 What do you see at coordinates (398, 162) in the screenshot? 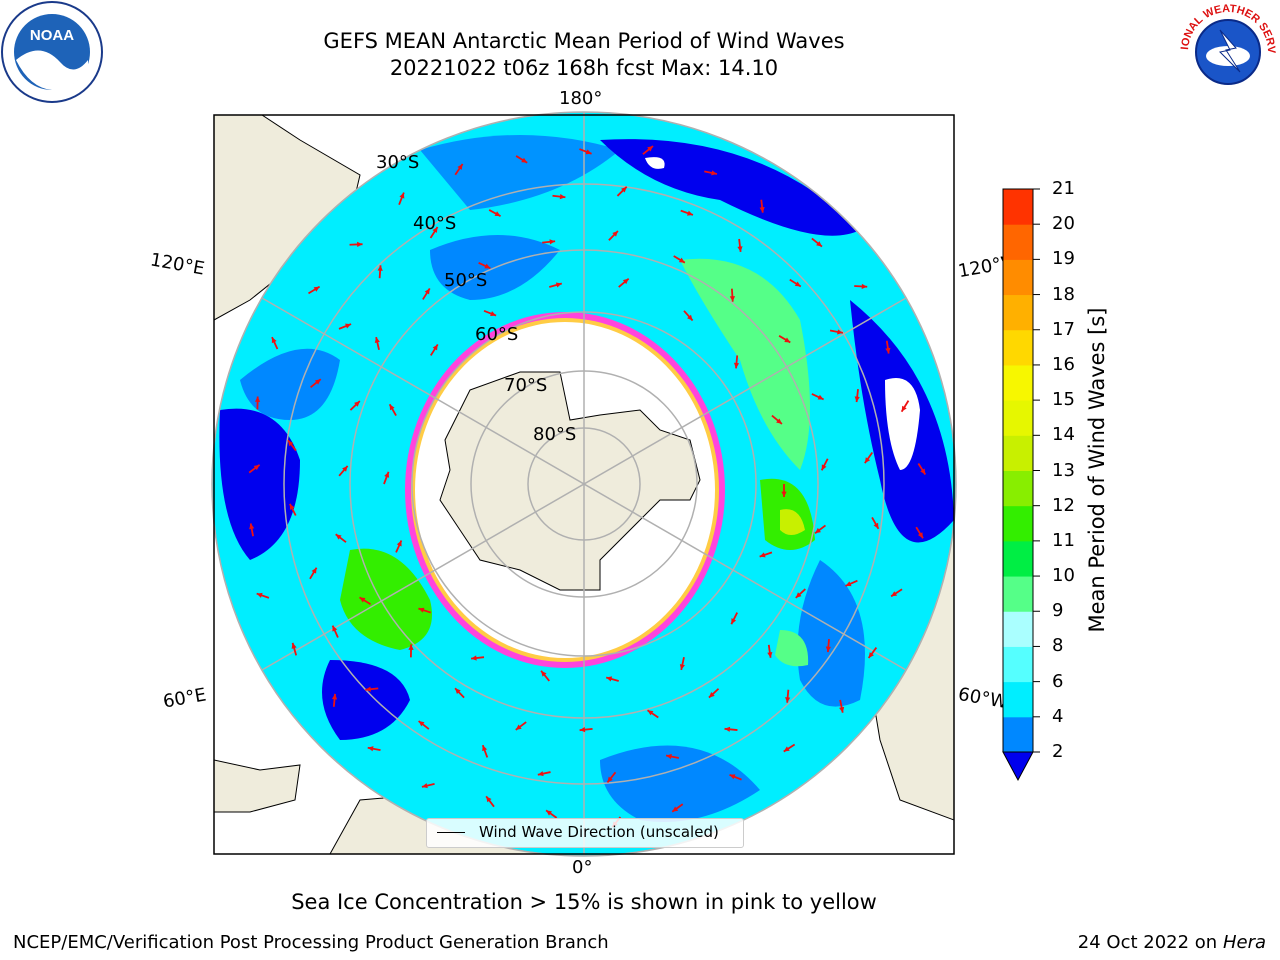
I see `lat-label-30s: 30°S` at bounding box center [398, 162].